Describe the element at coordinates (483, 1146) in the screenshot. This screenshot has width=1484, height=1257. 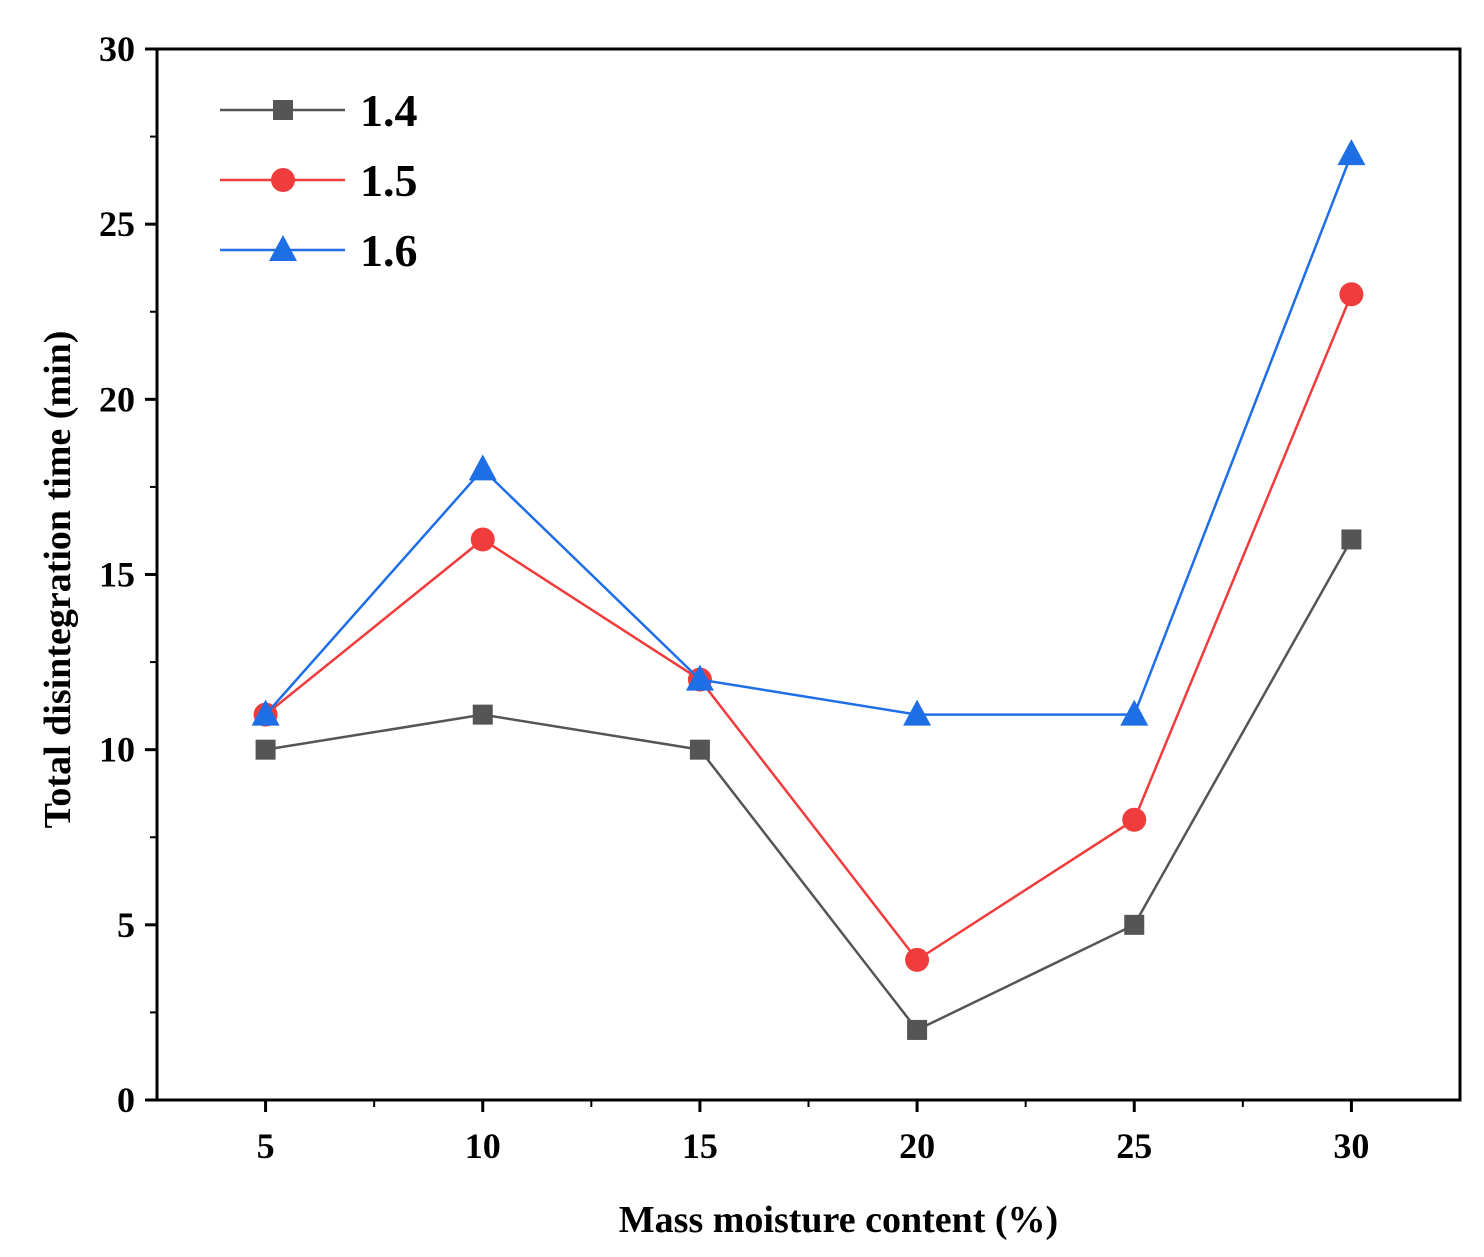
I see `x-tick-label: 10` at that location.